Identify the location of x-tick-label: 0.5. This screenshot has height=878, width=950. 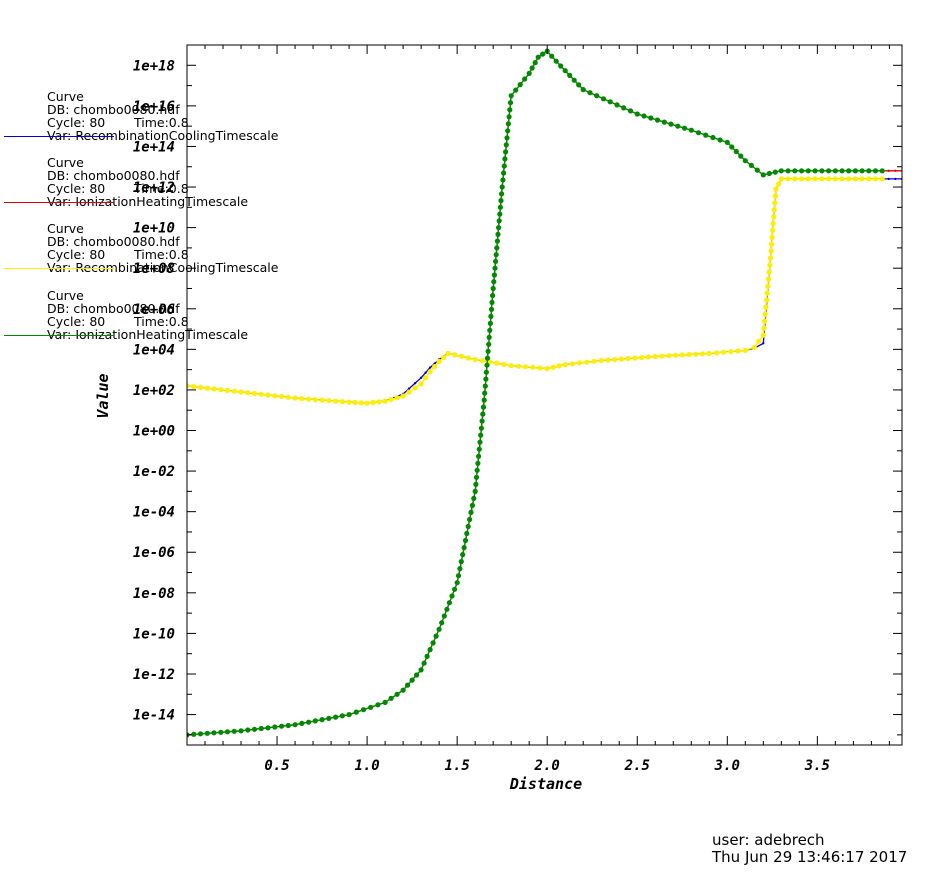
(276, 766).